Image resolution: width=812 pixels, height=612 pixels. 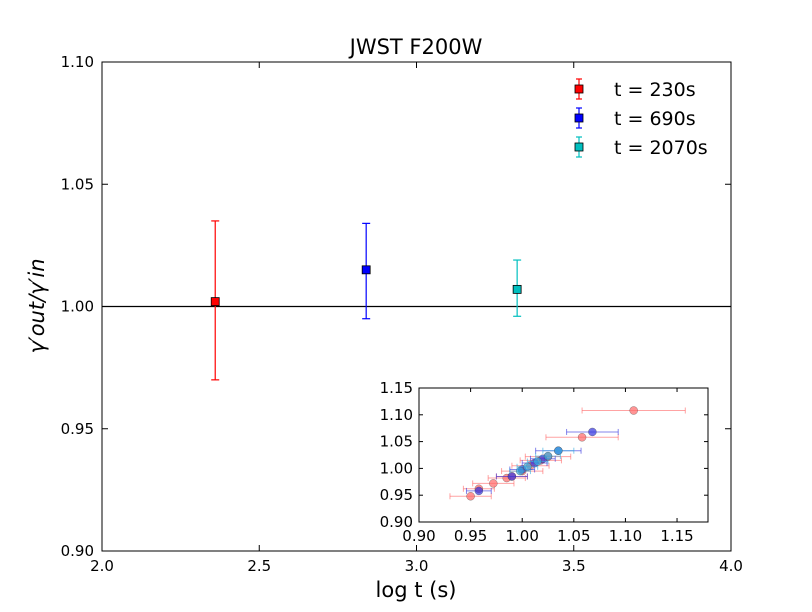 I want to click on legend-label: t = 2070s, so click(x=661, y=148).